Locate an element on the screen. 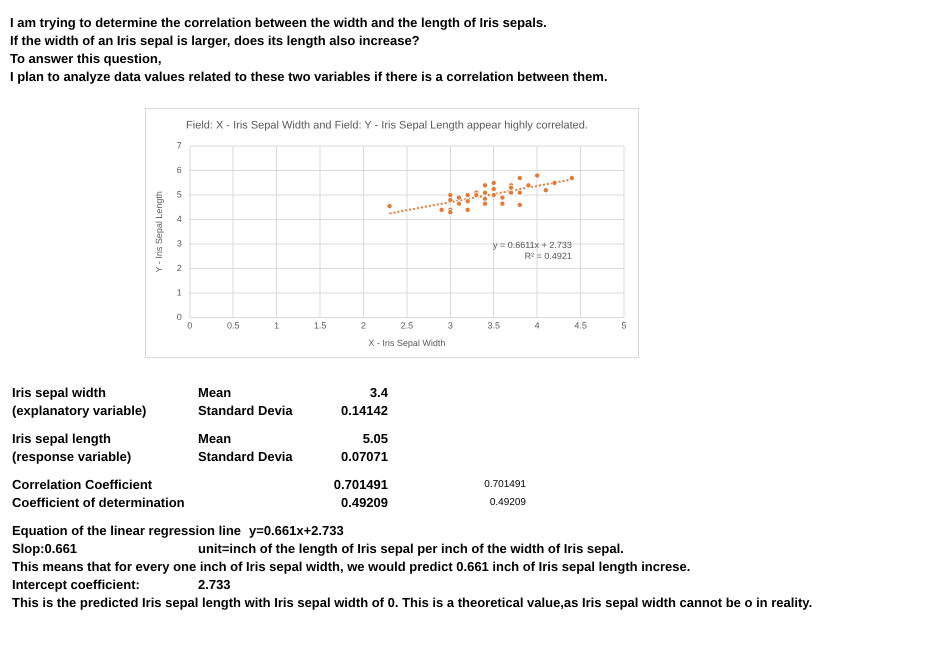  text: Iris sepal length Mean 5.05 is located at coordinates (200, 438).